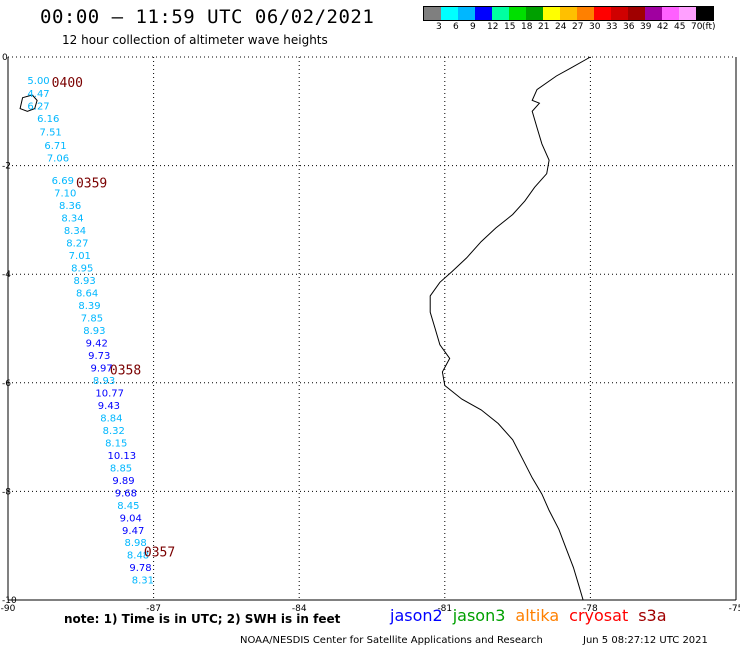 This screenshot has width=740, height=650. Describe the element at coordinates (456, 27) in the screenshot. I see `colorbar-label: 6` at that location.